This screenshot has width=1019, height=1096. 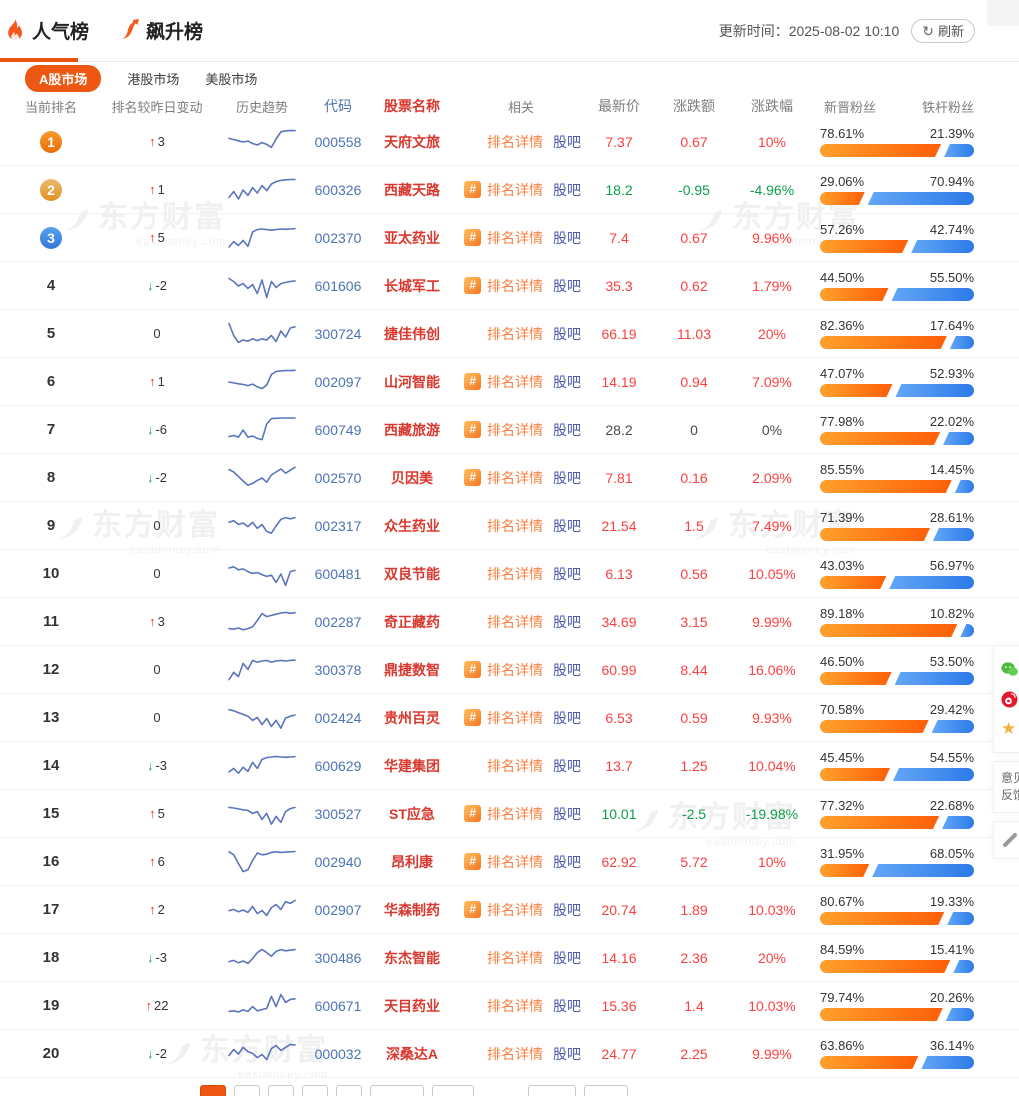 What do you see at coordinates (338, 1005) in the screenshot?
I see `stock-code: 600671` at bounding box center [338, 1005].